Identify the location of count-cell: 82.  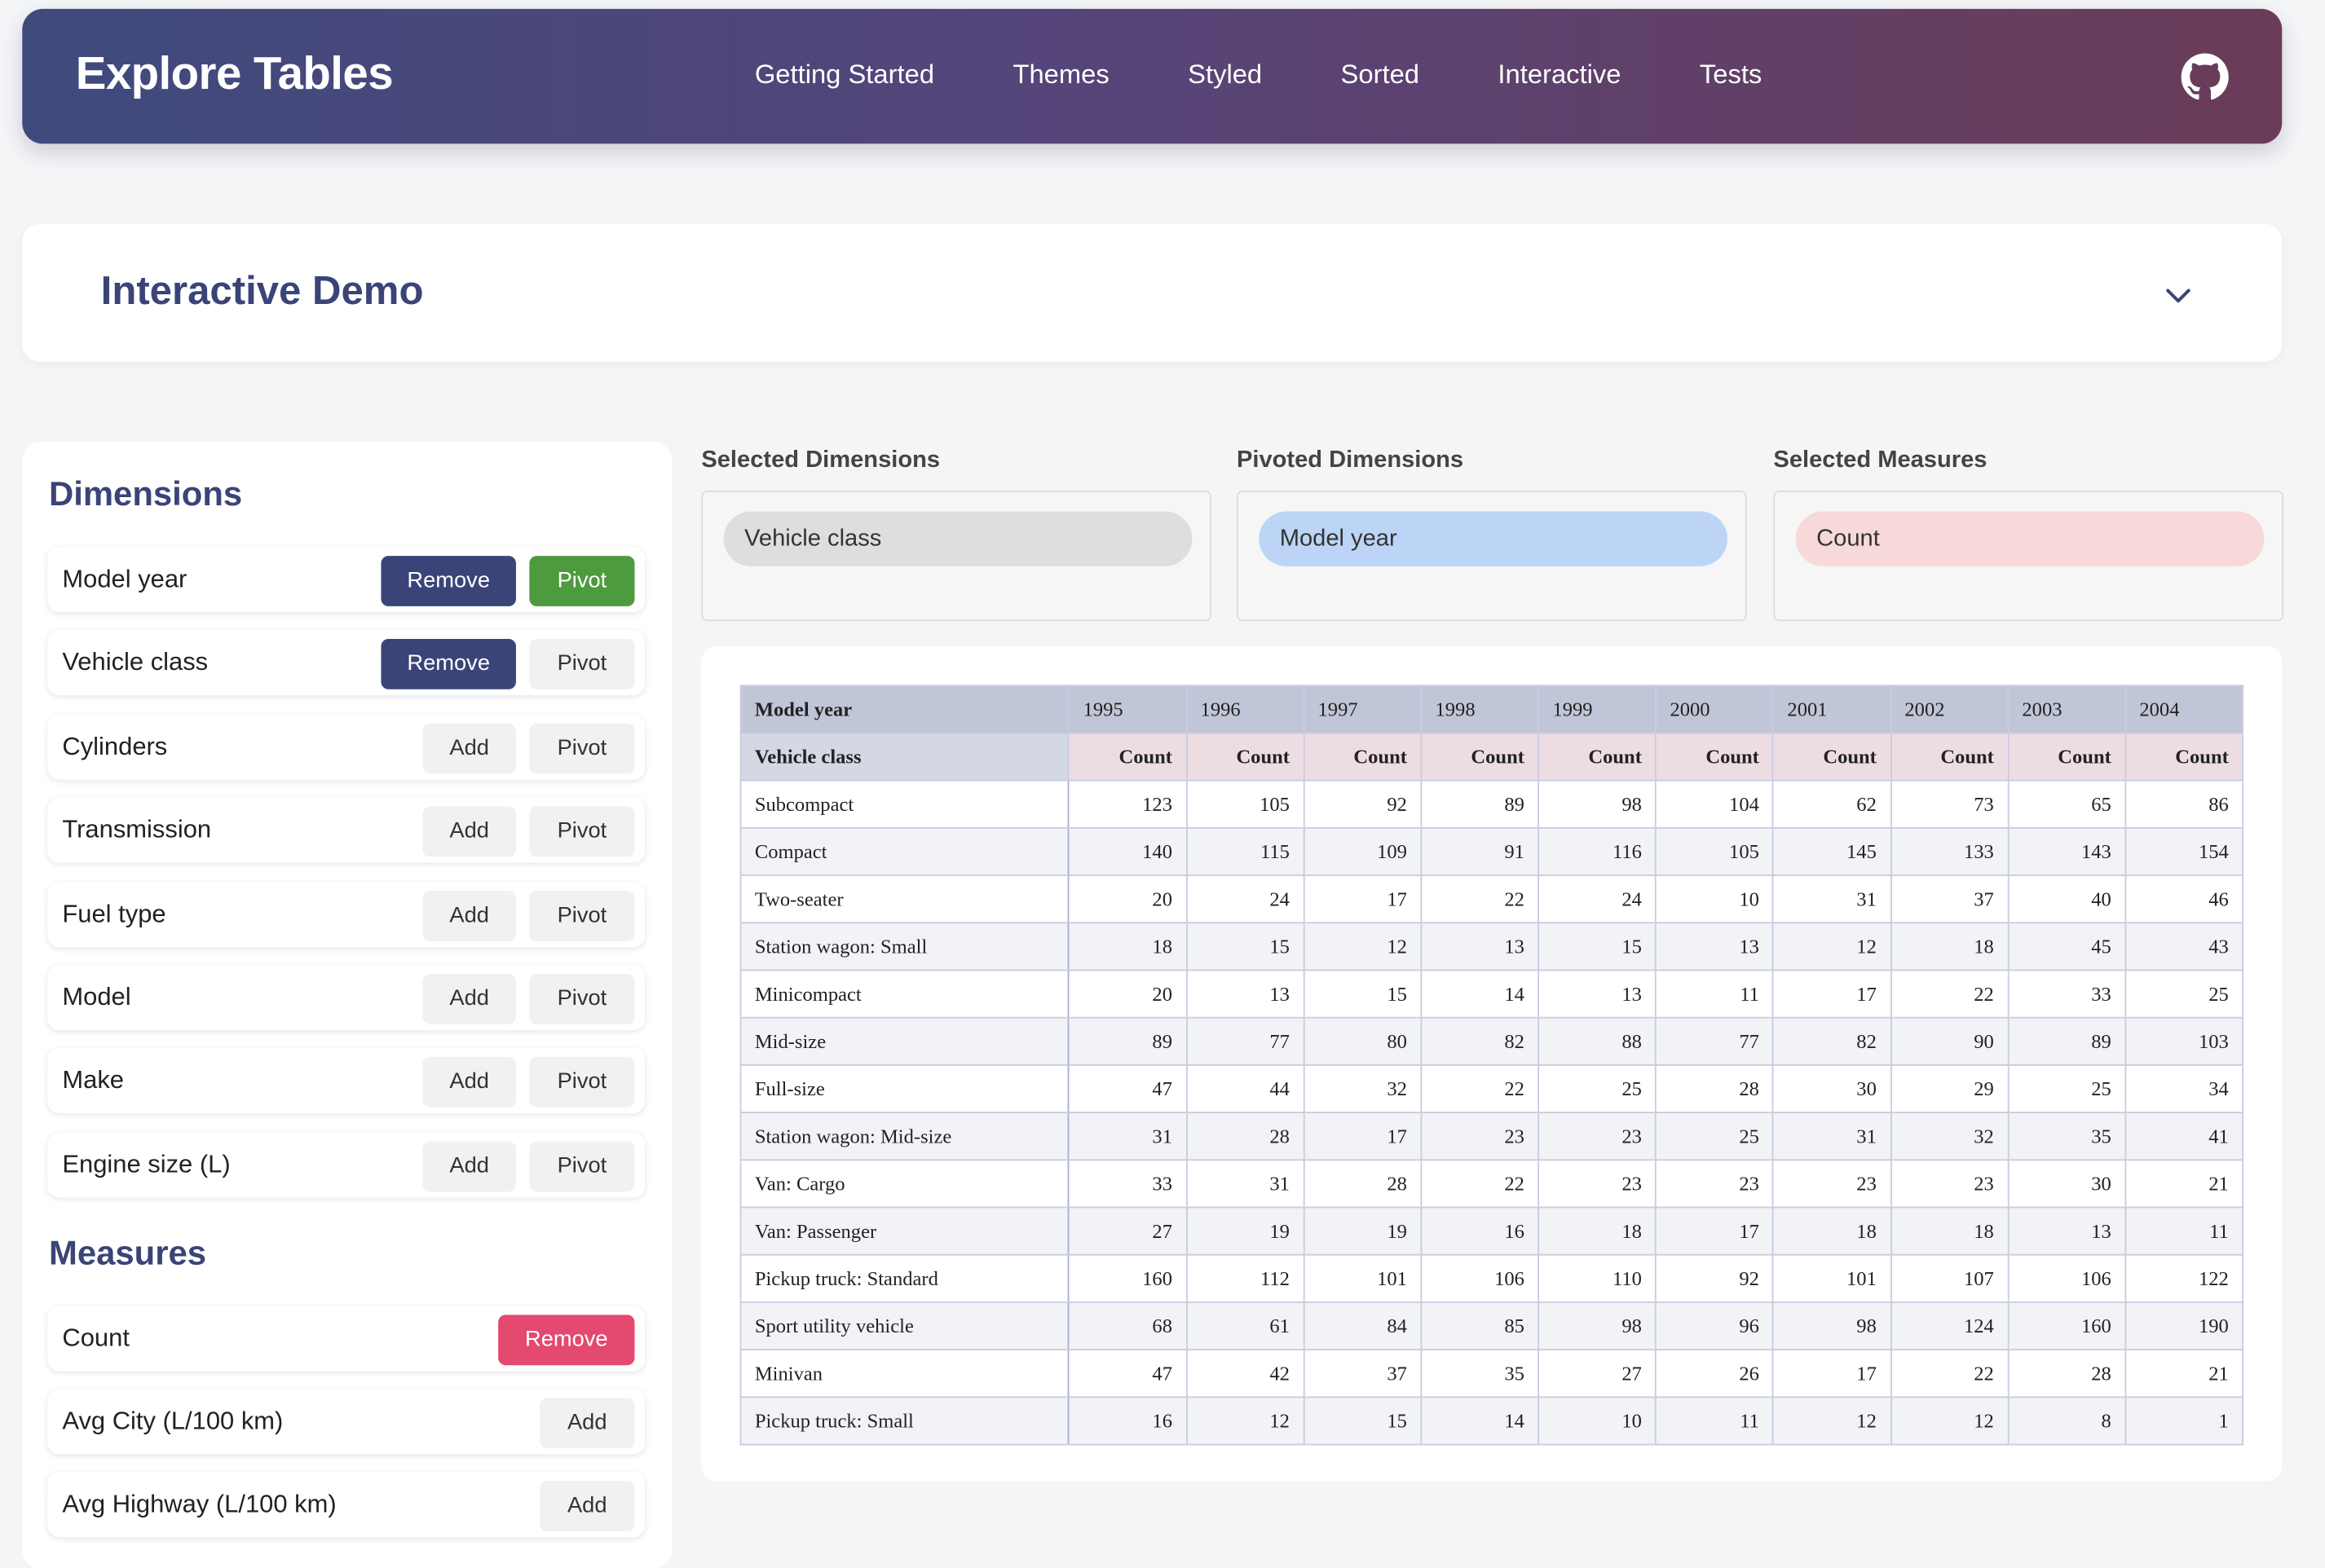
(1480, 1041).